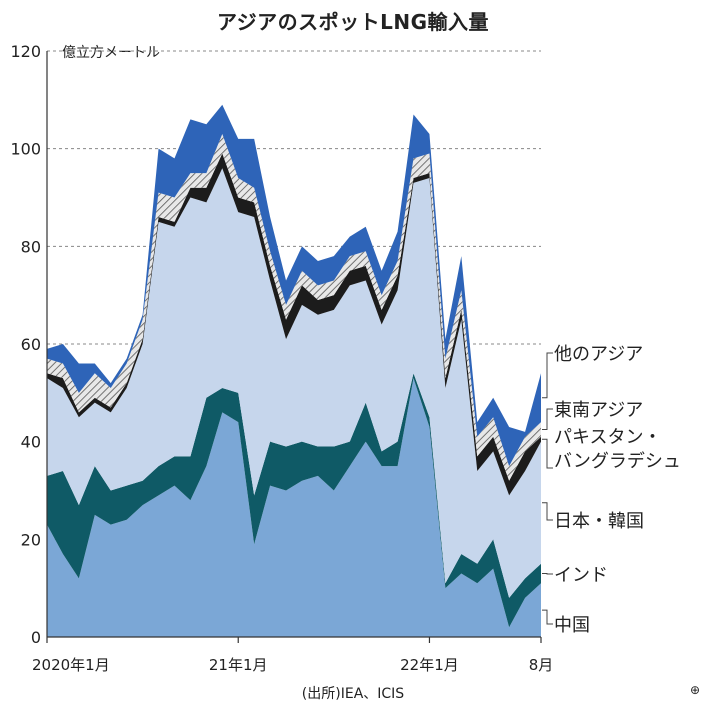 This screenshot has height=704, width=706. I want to click on series-label: インド, so click(581, 575).